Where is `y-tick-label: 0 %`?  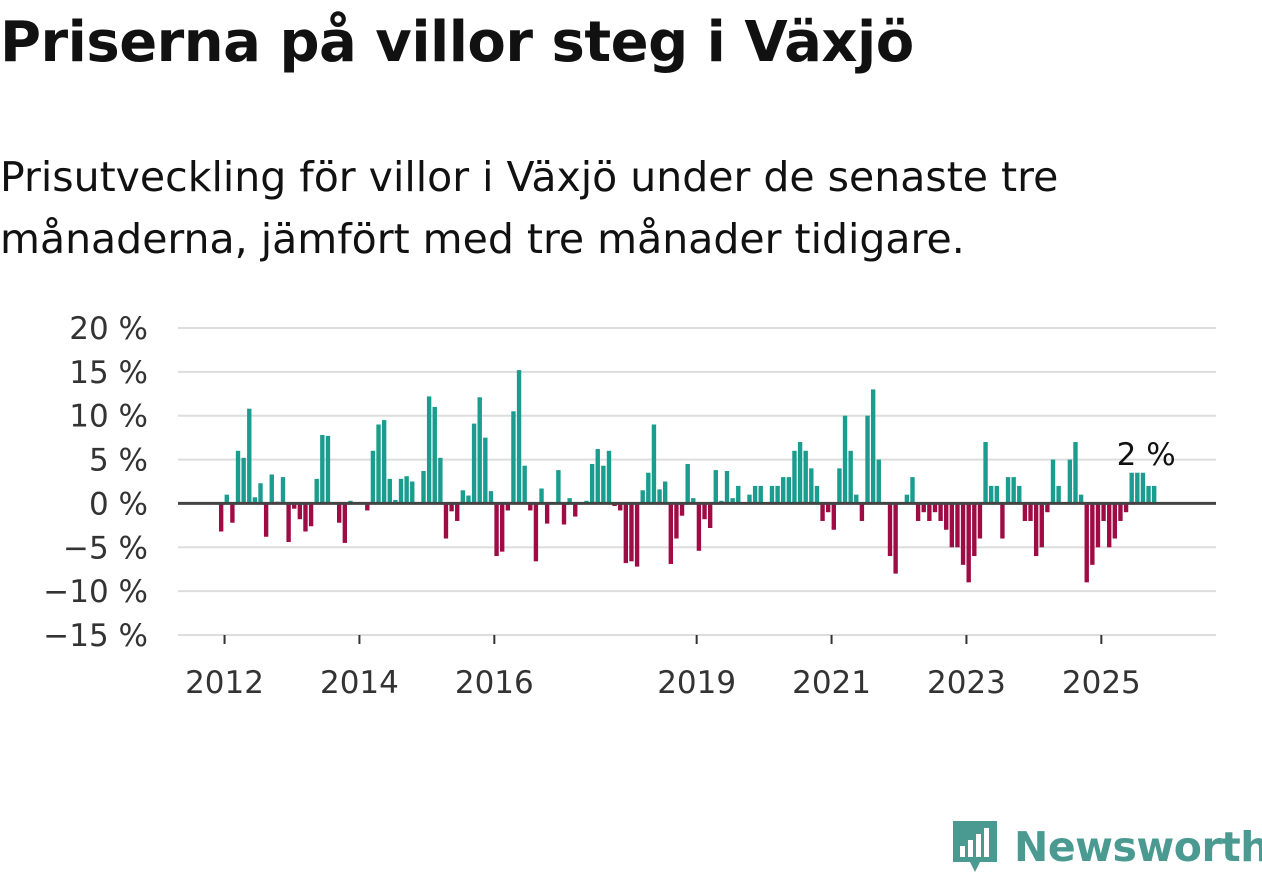
y-tick-label: 0 % is located at coordinates (118, 504).